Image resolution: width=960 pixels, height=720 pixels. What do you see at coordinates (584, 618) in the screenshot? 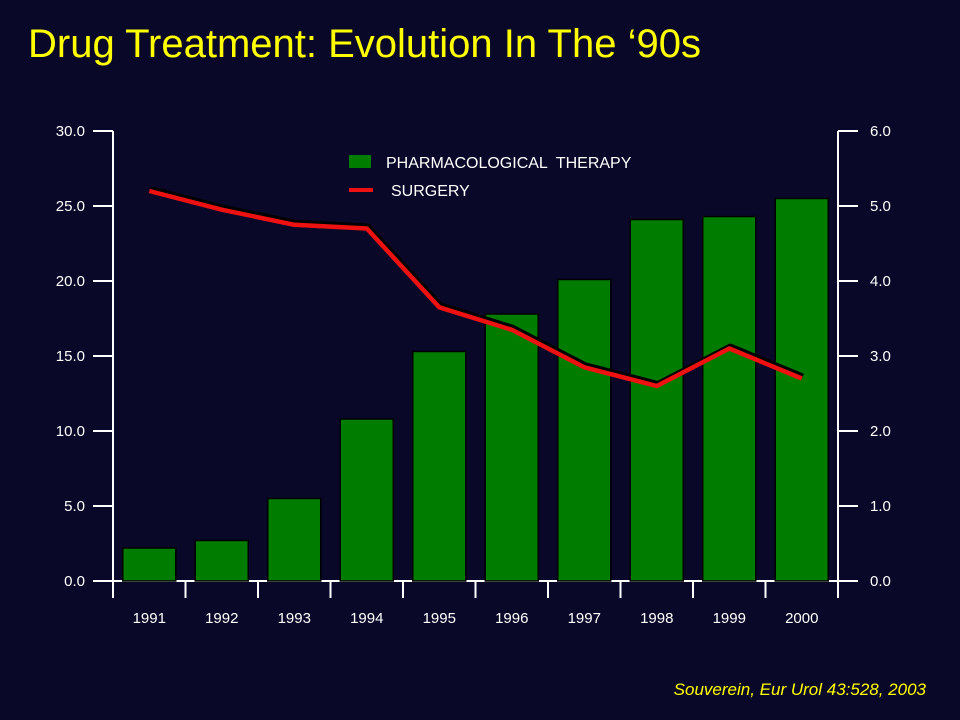
I see `x-axis-tick-label: 1997` at bounding box center [584, 618].